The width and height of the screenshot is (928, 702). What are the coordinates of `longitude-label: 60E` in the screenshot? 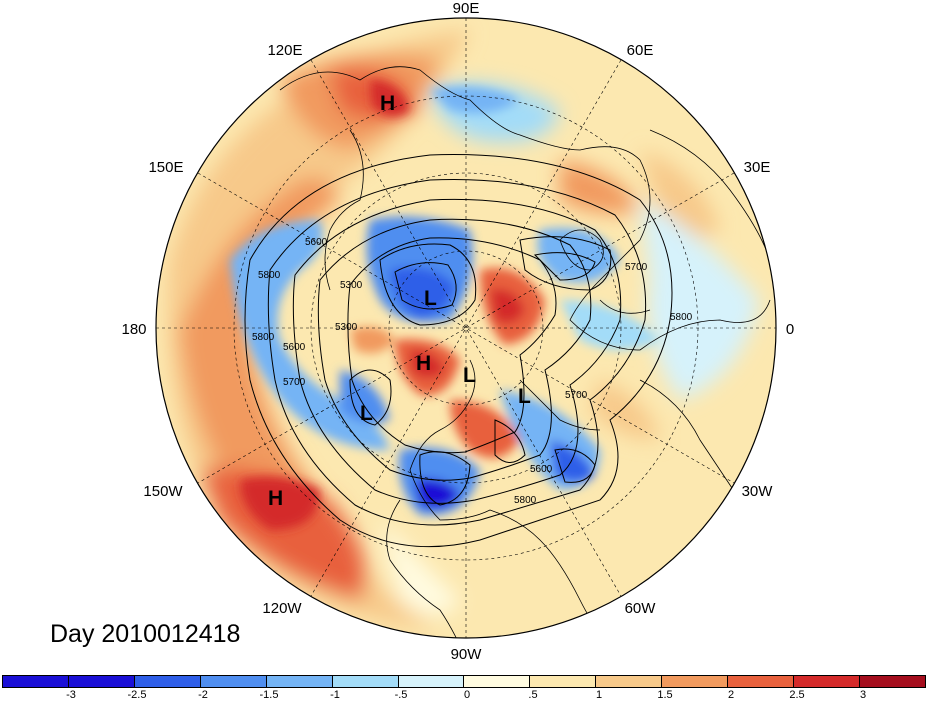 It's located at (640, 50).